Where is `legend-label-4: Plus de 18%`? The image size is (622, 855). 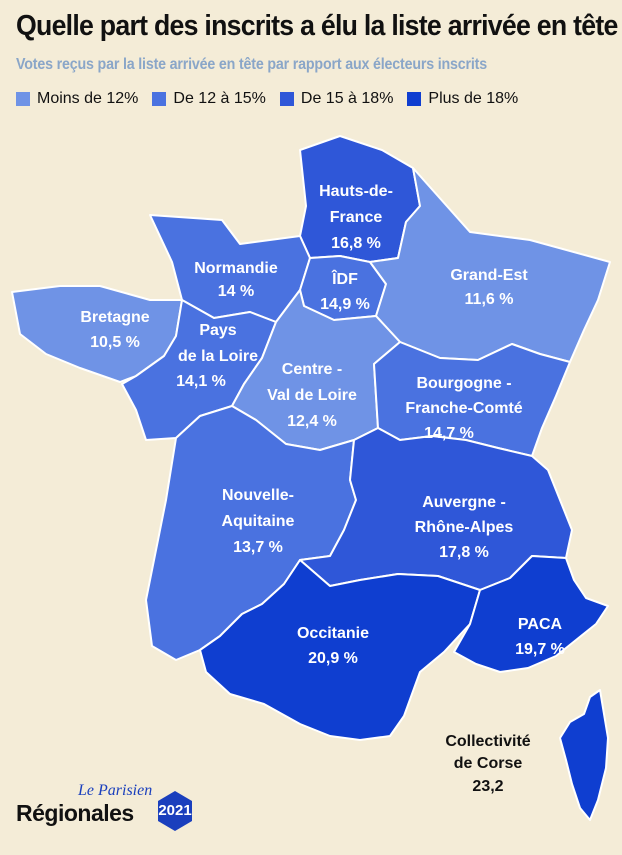
legend-label-4: Plus de 18% is located at coordinates (473, 98).